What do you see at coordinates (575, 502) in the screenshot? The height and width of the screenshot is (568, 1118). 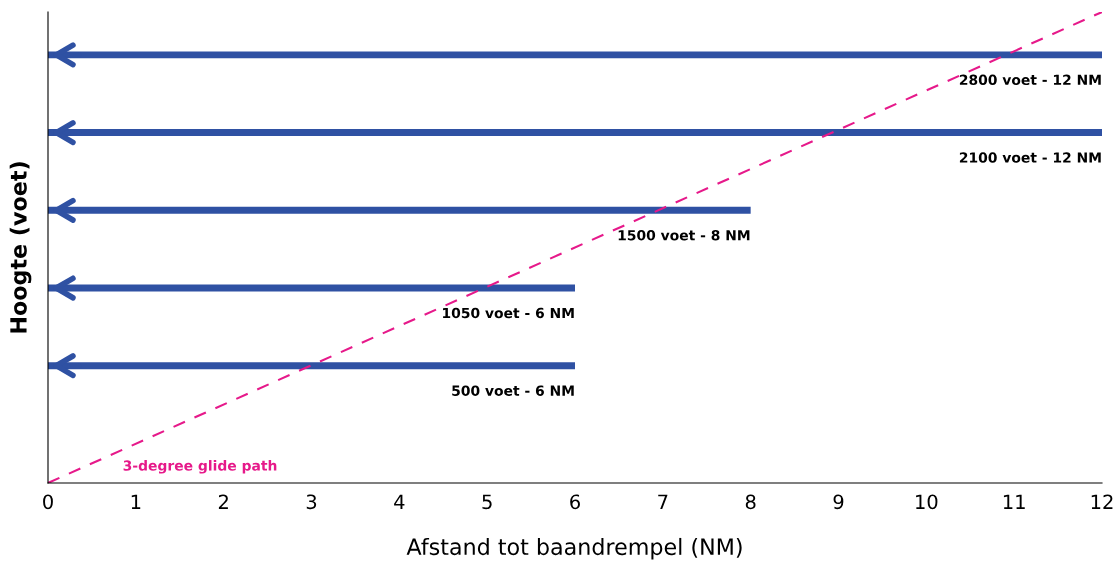 I see `x-tick-label: 6` at bounding box center [575, 502].